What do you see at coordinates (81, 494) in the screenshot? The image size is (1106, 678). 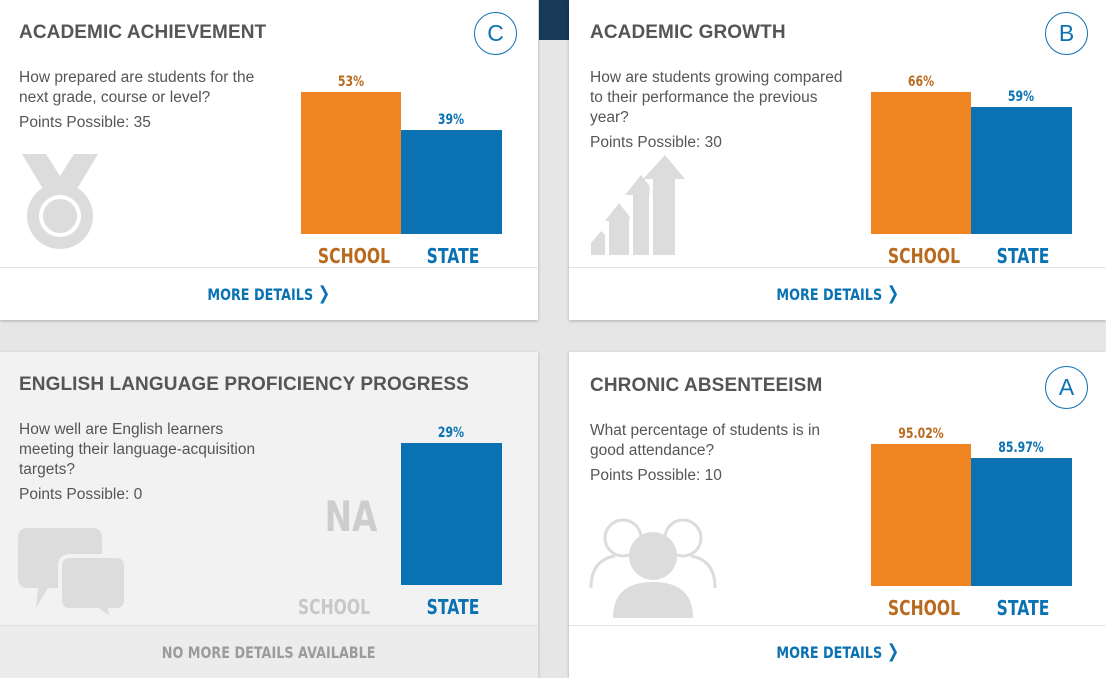 I see `points-possible: Points Possible: 0` at bounding box center [81, 494].